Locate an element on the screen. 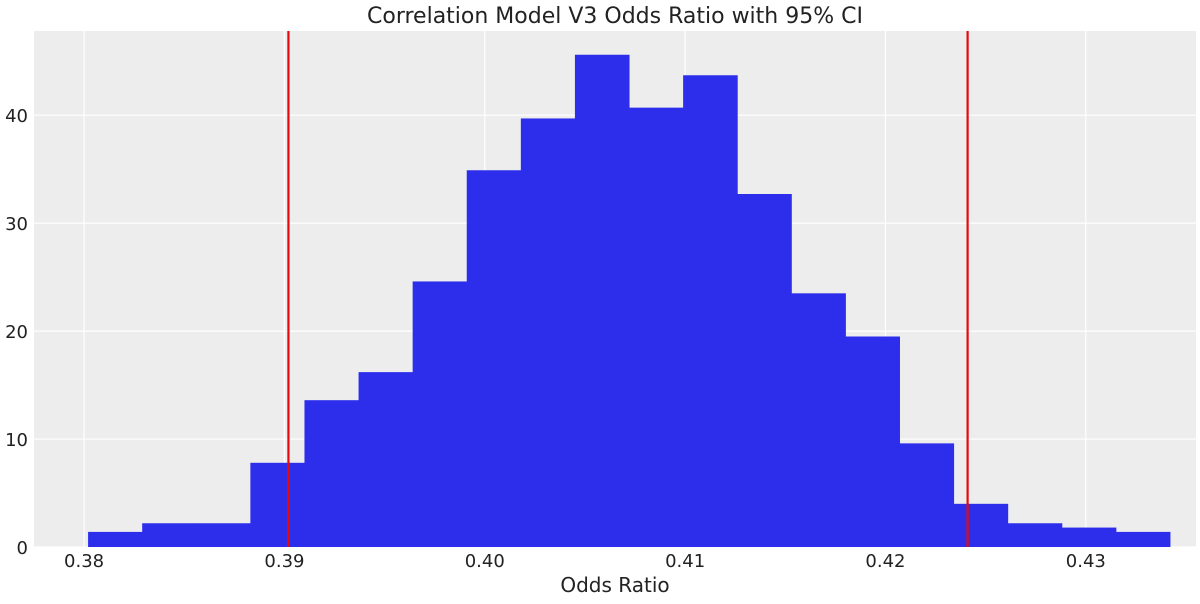 The image size is (1200, 604). y-tick-label: 0 is located at coordinates (22, 548).